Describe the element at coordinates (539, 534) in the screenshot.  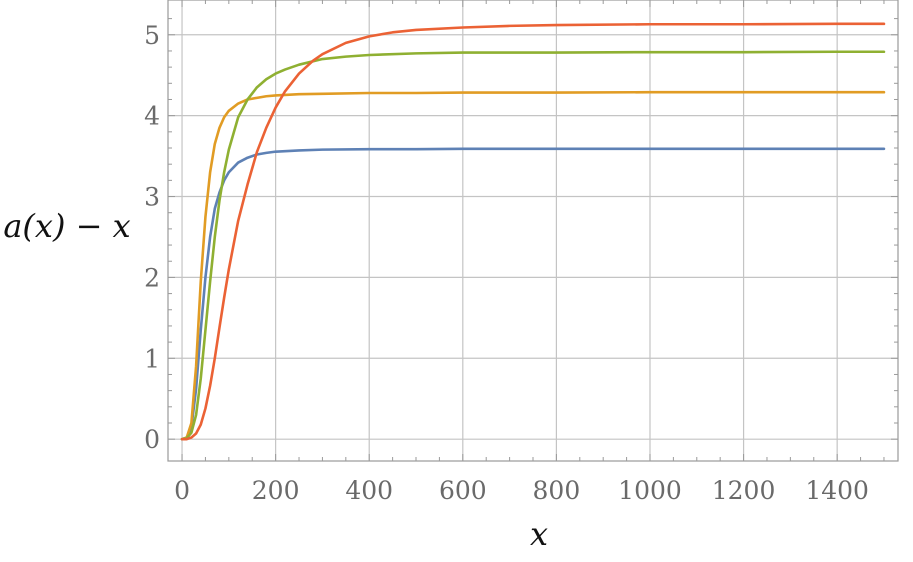
I see `x-axis-label: x` at that location.